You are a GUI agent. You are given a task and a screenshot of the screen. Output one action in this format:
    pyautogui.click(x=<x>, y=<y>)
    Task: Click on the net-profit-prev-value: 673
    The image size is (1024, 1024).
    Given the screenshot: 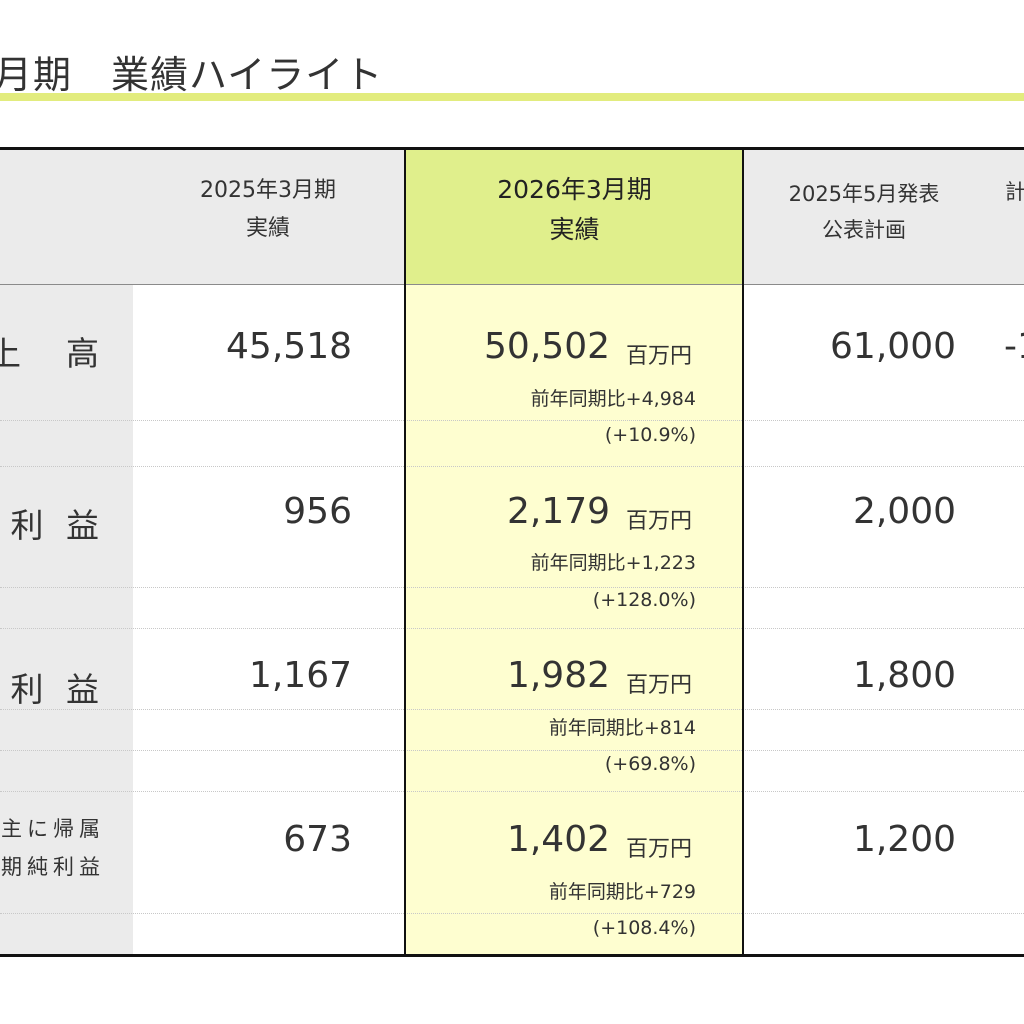 What is the action you would take?
    pyautogui.click(x=317, y=839)
    